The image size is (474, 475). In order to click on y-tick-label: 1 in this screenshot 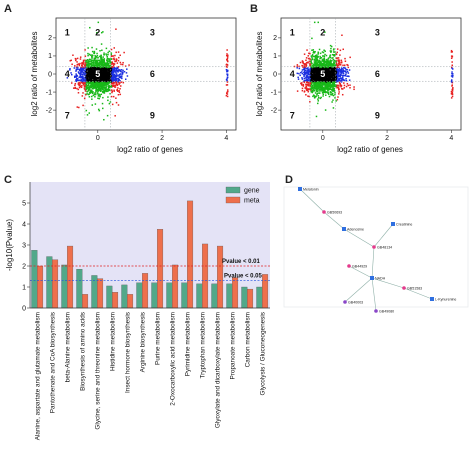, I will do `click(24, 287)`.